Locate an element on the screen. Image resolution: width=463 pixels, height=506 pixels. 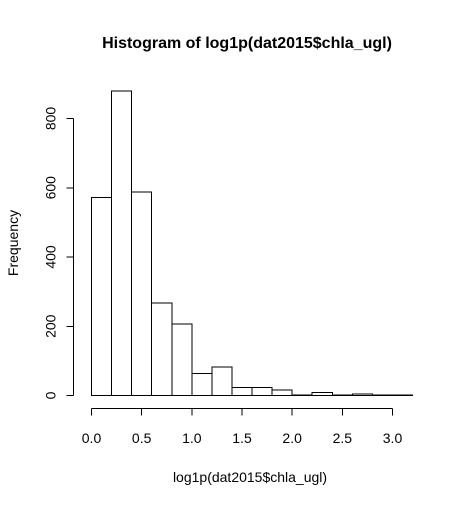
x-tick-label: 0.5 is located at coordinates (142, 438).